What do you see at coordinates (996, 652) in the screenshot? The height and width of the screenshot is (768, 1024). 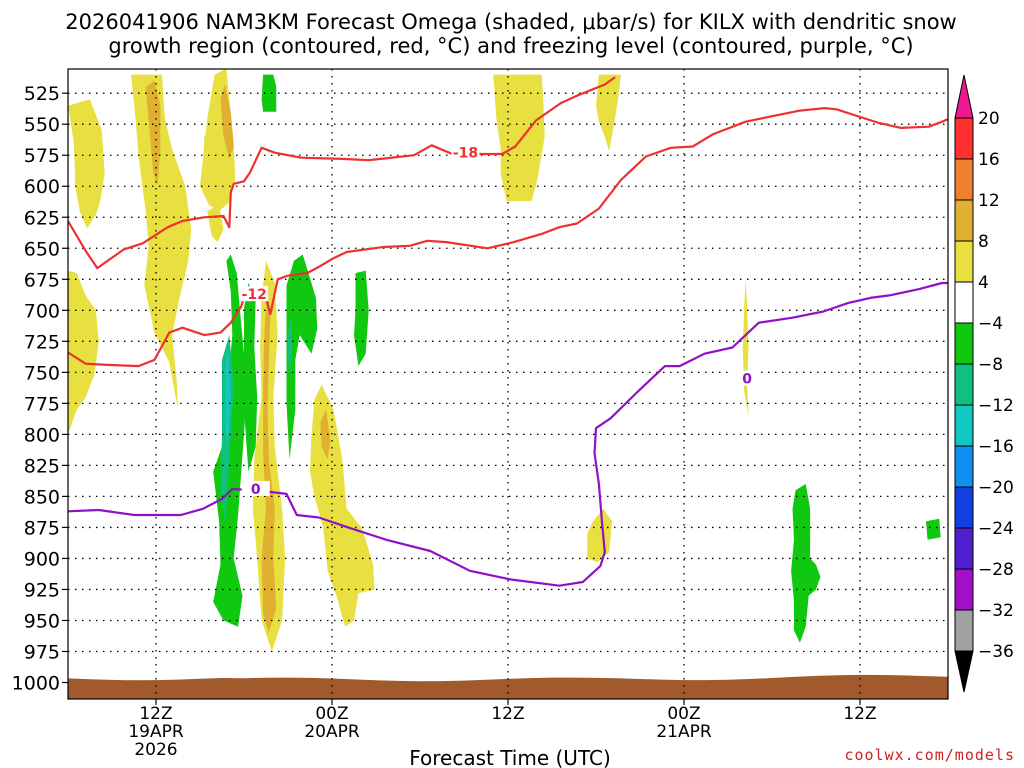 I see `colorbar-label: −36` at bounding box center [996, 652].